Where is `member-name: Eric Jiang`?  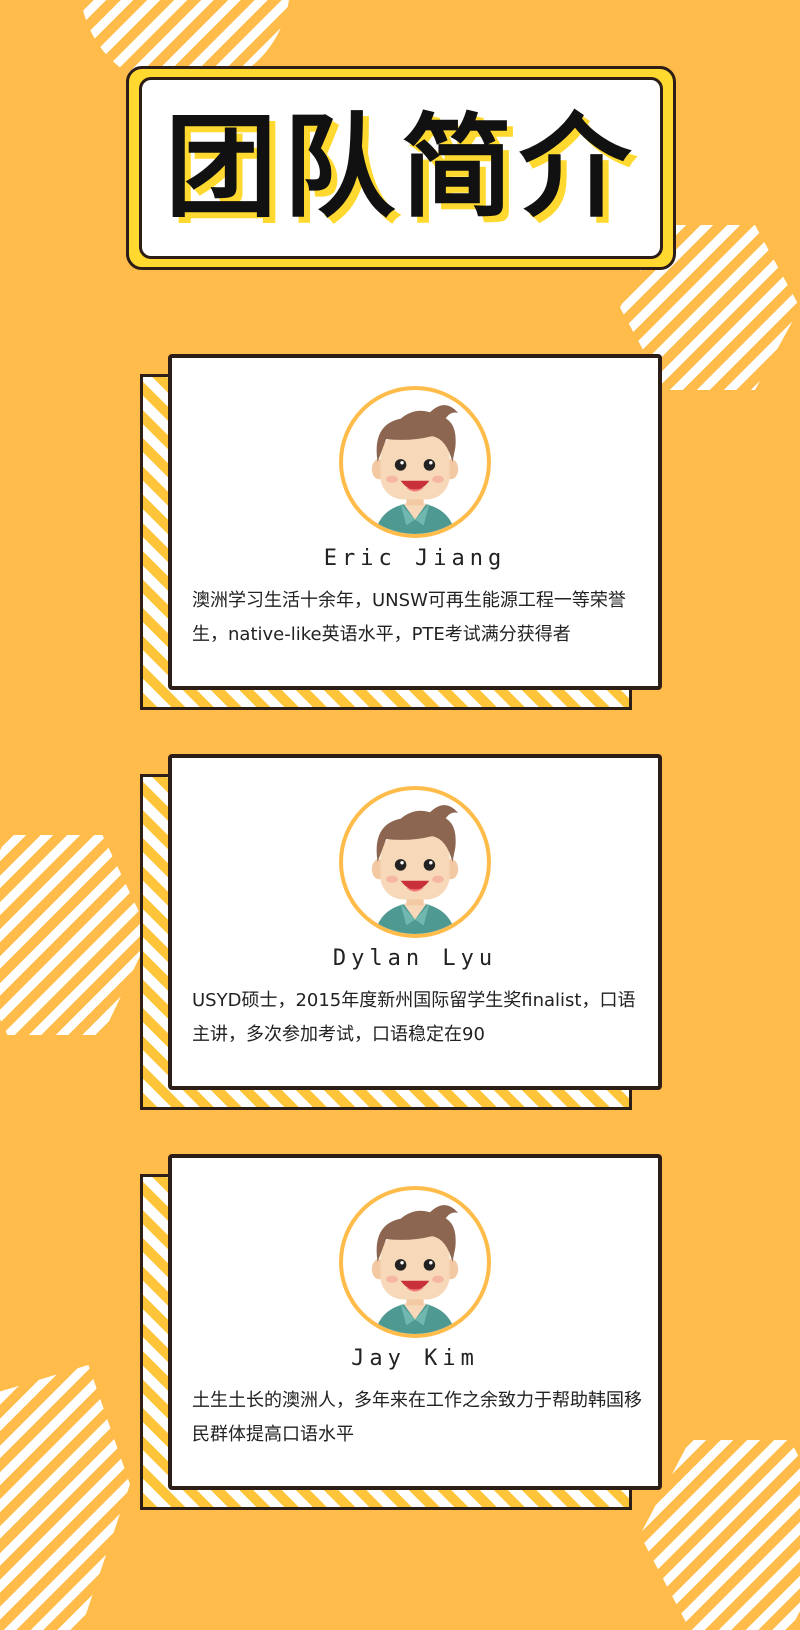
member-name: Eric Jiang is located at coordinates (415, 558).